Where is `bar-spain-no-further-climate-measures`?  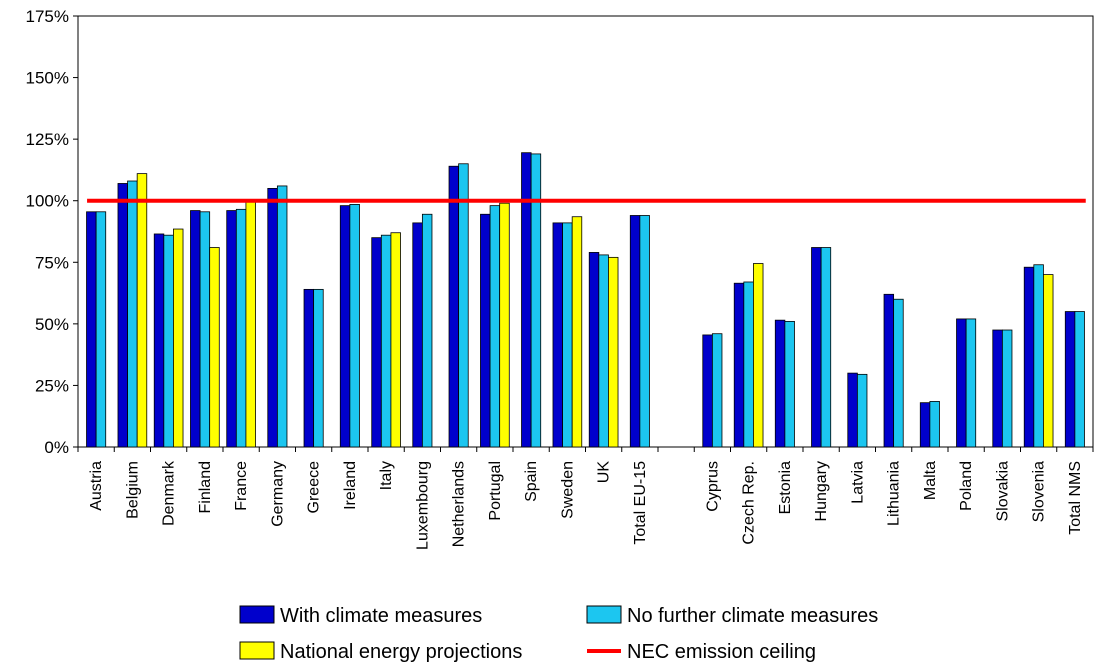 bar-spain-no-further-climate-measures is located at coordinates (536, 300).